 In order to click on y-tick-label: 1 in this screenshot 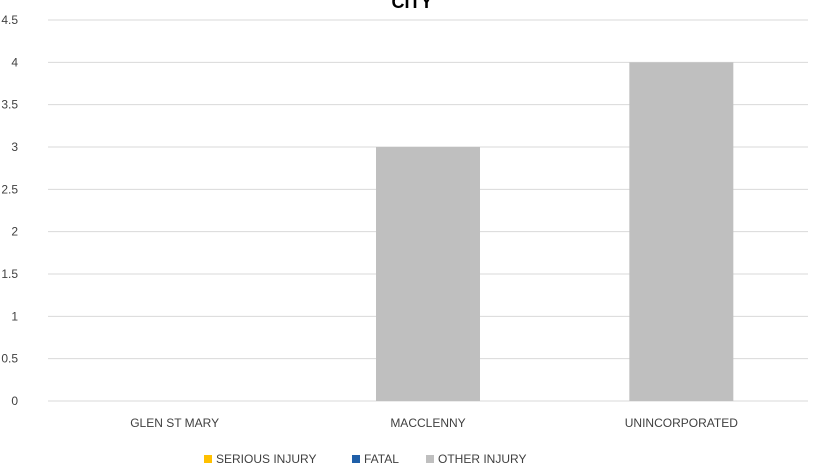, I will do `click(14, 316)`.